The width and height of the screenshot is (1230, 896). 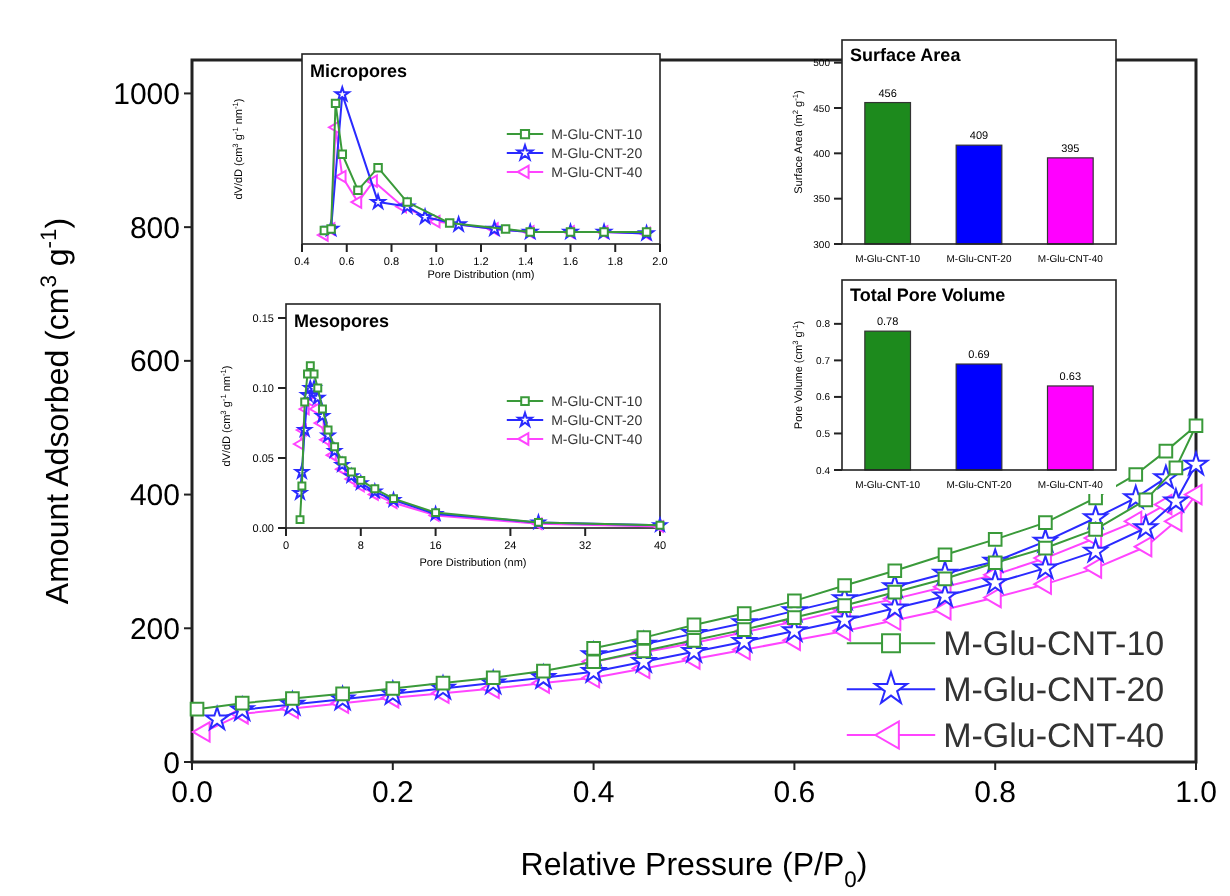 I want to click on chart-title: Micropores, so click(x=359, y=70).